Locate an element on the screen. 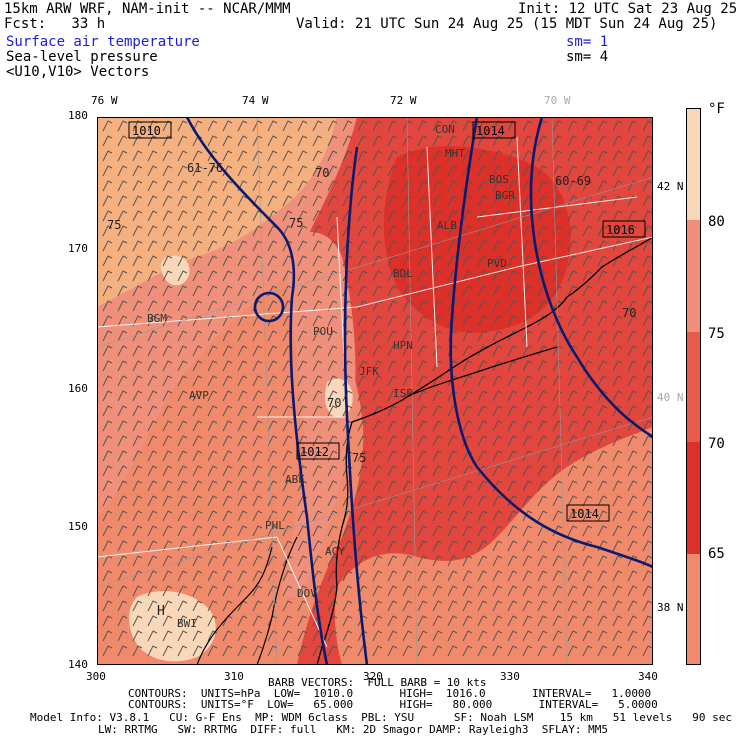 This screenshot has height=740, width=740. isobar-label: 1012 is located at coordinates (314, 452).